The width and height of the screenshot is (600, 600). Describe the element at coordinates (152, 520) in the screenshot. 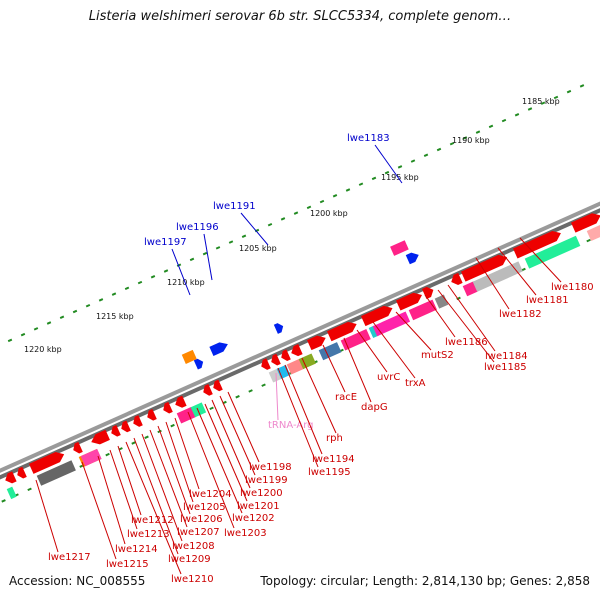

I see `gene-label: lwe1212` at that location.